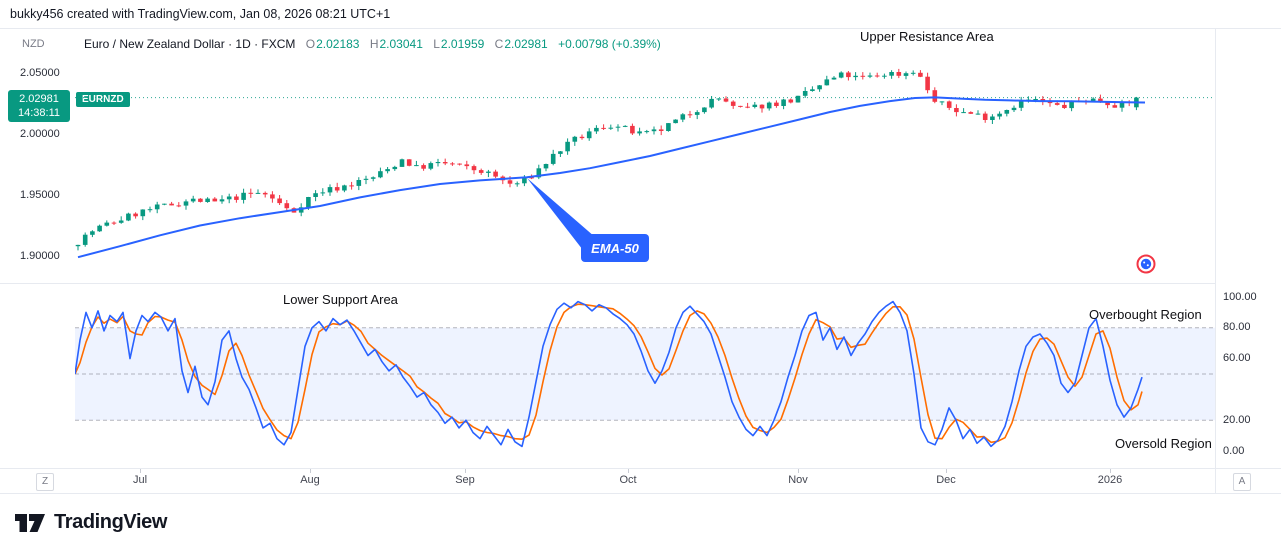  What do you see at coordinates (310, 44) in the screenshot?
I see `open-label: O` at bounding box center [310, 44].